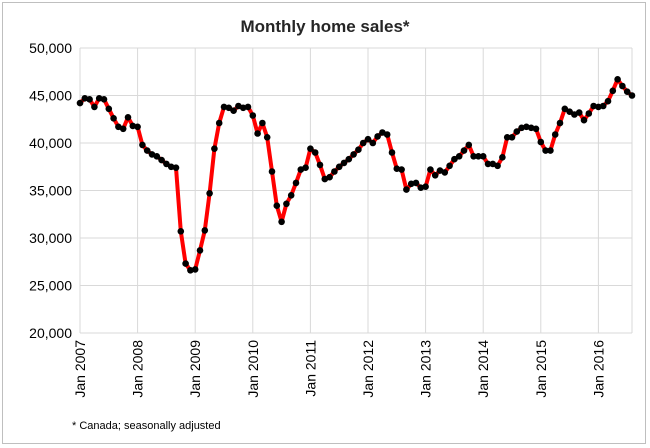  What do you see at coordinates (146, 426) in the screenshot?
I see `footnote: * Canada; seasonally adjusted` at bounding box center [146, 426].